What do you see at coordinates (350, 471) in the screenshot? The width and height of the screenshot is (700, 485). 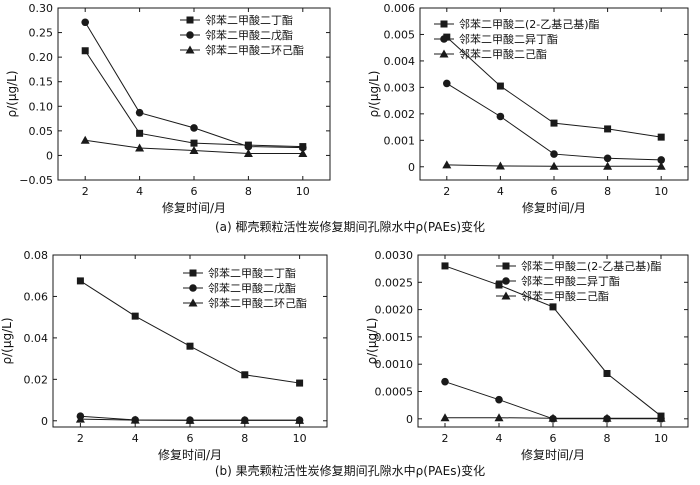 I see `caption-b: (b) 果壳颗粒活性炭修复期间孔隙水中ρ(PAEs)变化` at bounding box center [350, 471].